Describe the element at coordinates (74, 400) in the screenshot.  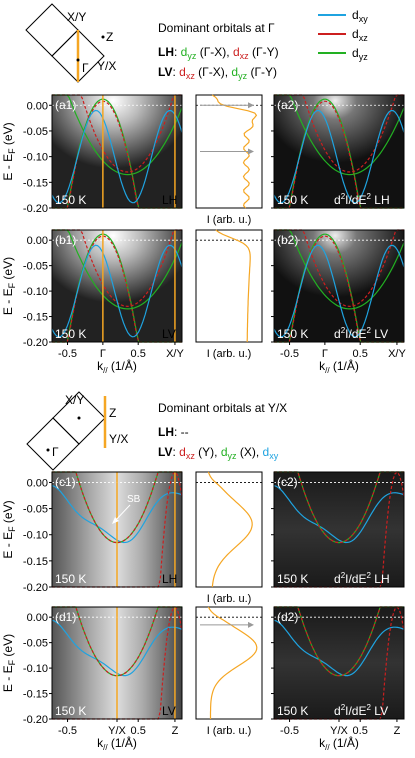
I see `bz-bottom-label-xy: X/Y` at that location.